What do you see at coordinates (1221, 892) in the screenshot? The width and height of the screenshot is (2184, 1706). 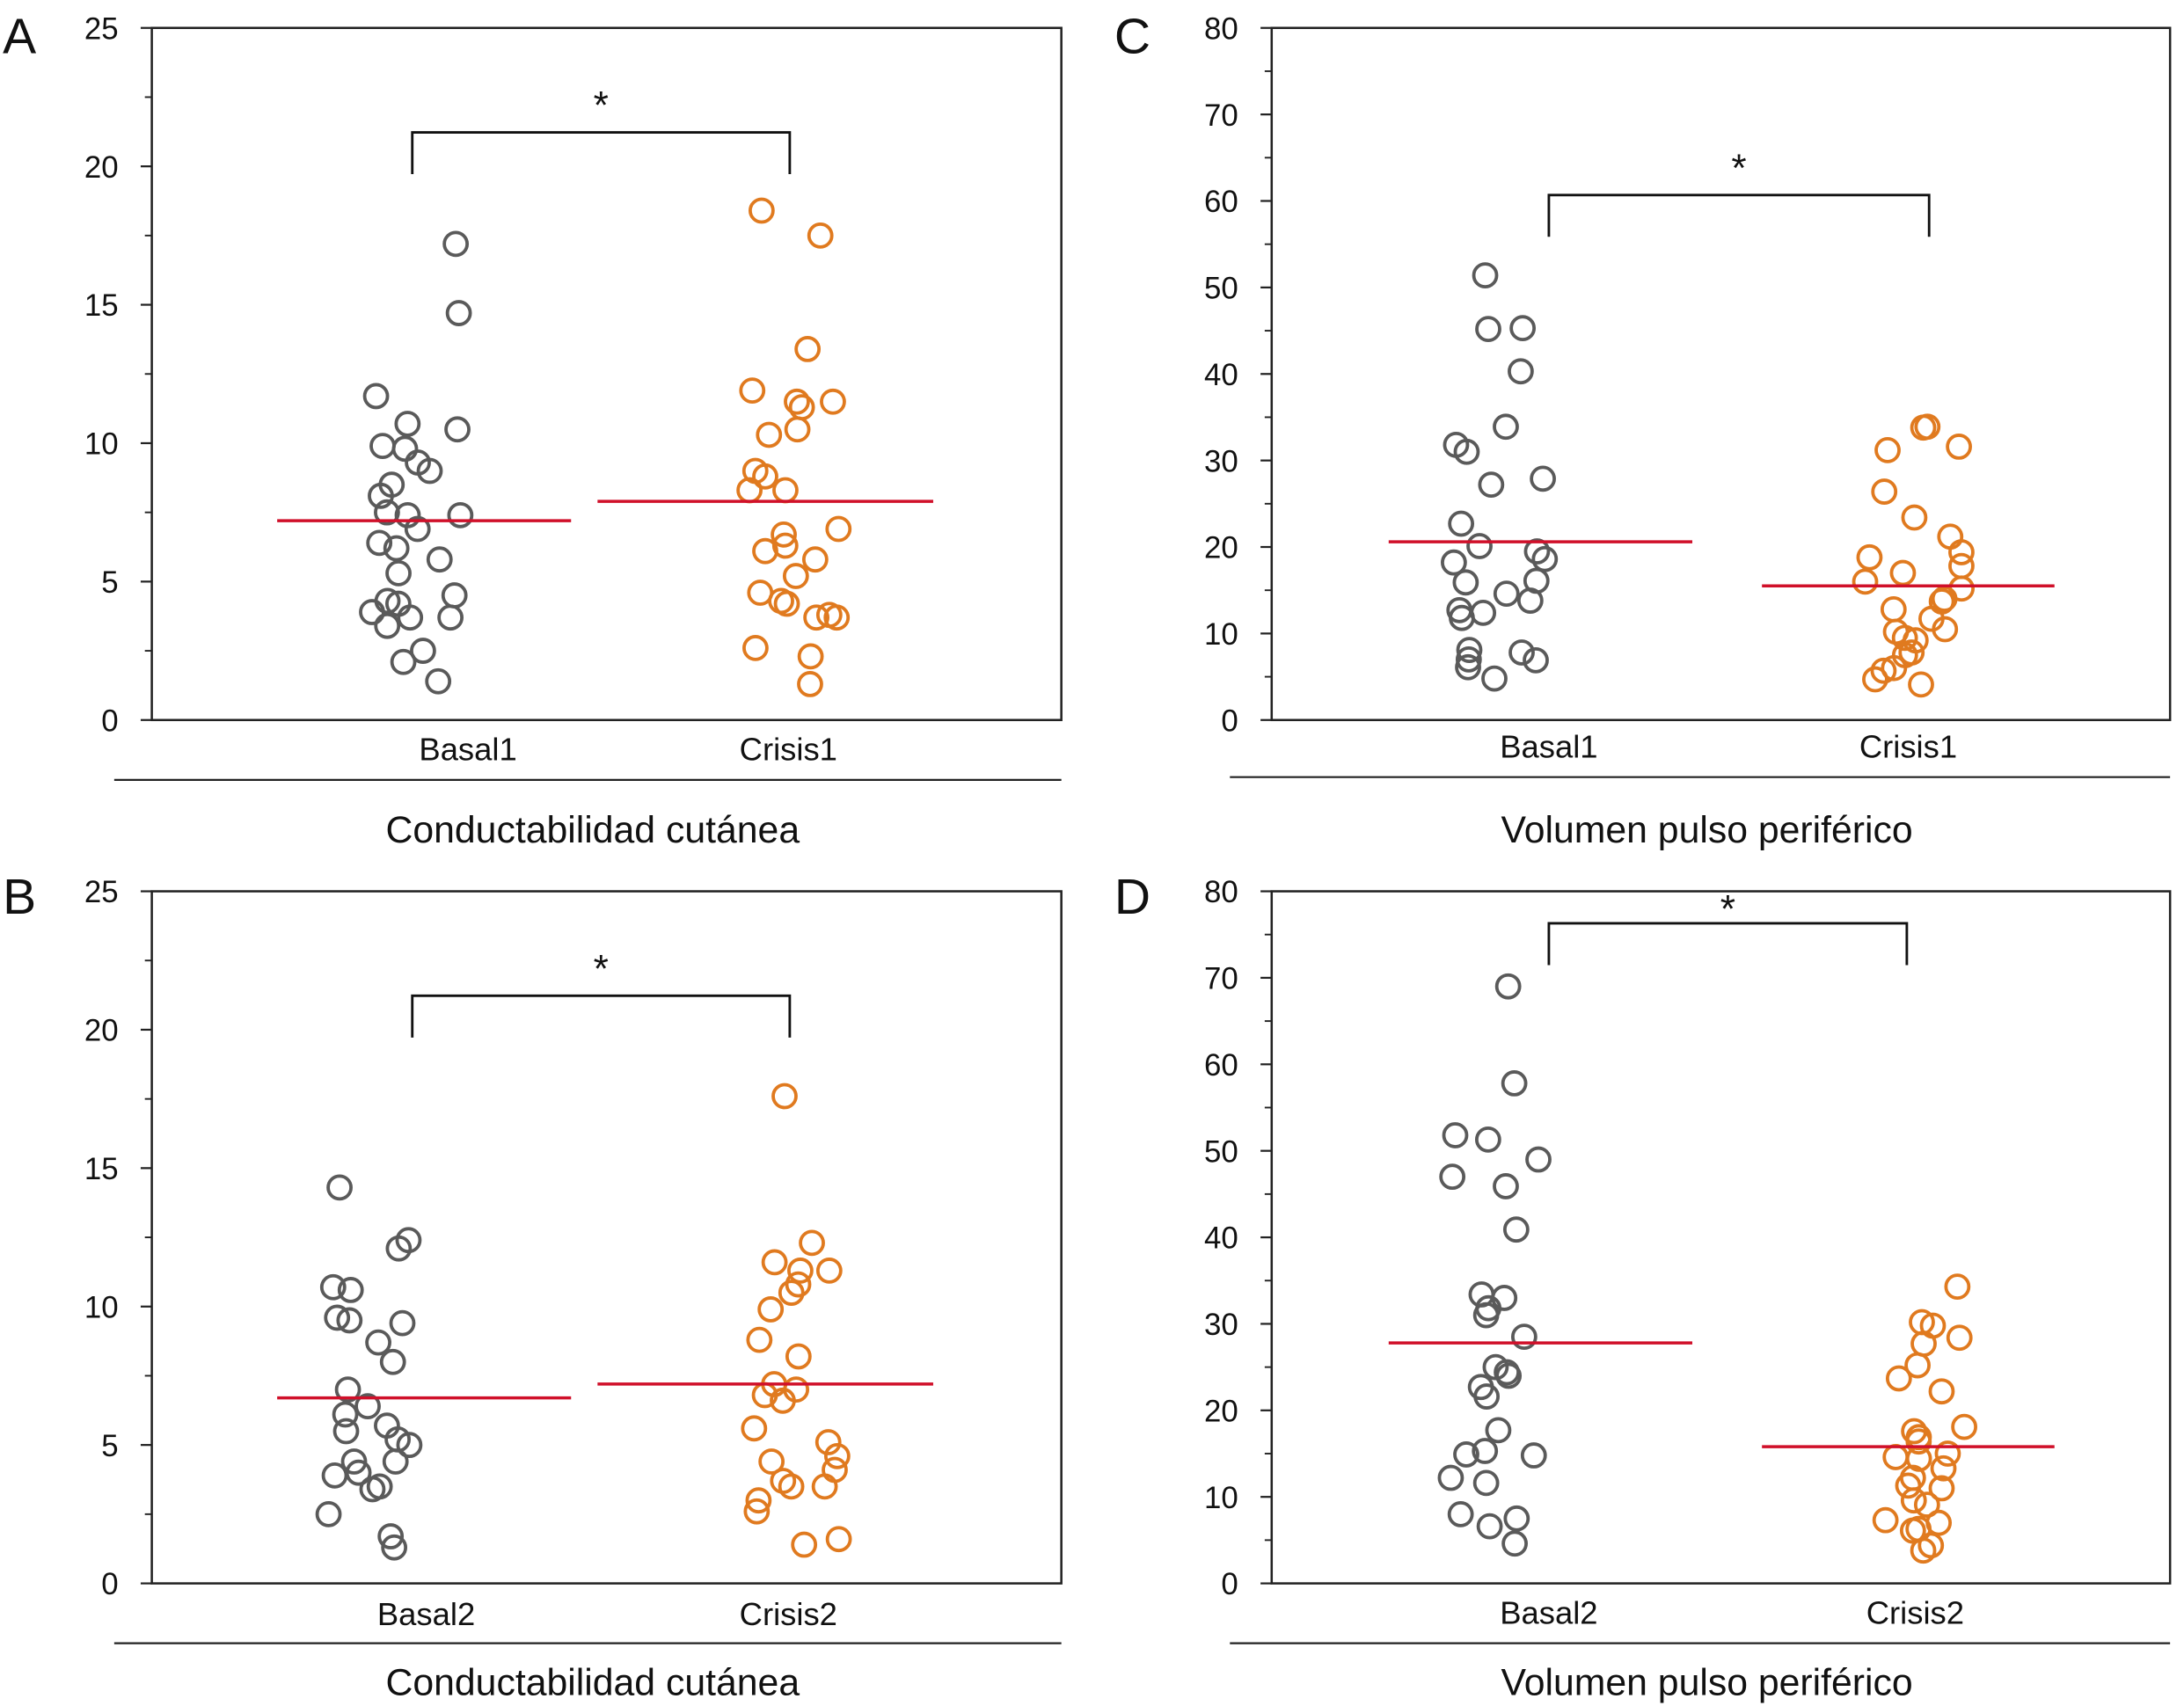 I see `y-tick-label: 80` at bounding box center [1221, 892].